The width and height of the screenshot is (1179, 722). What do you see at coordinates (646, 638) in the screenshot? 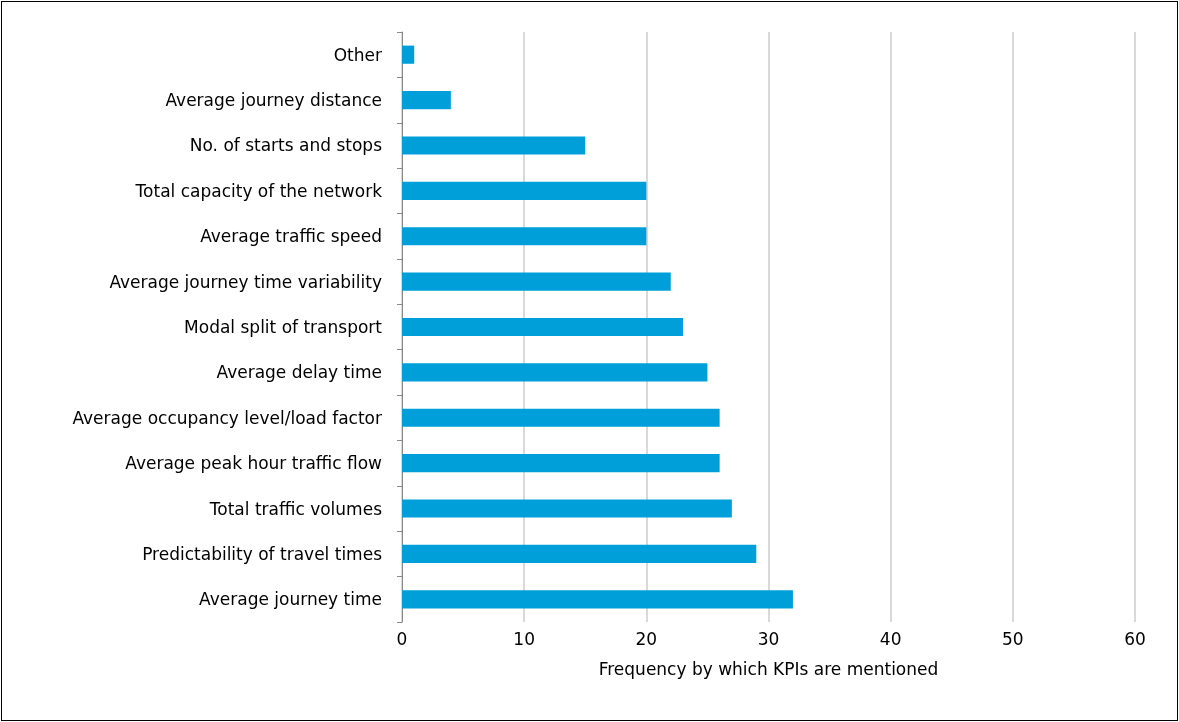
I see `x-tick-label: 20` at bounding box center [646, 638].